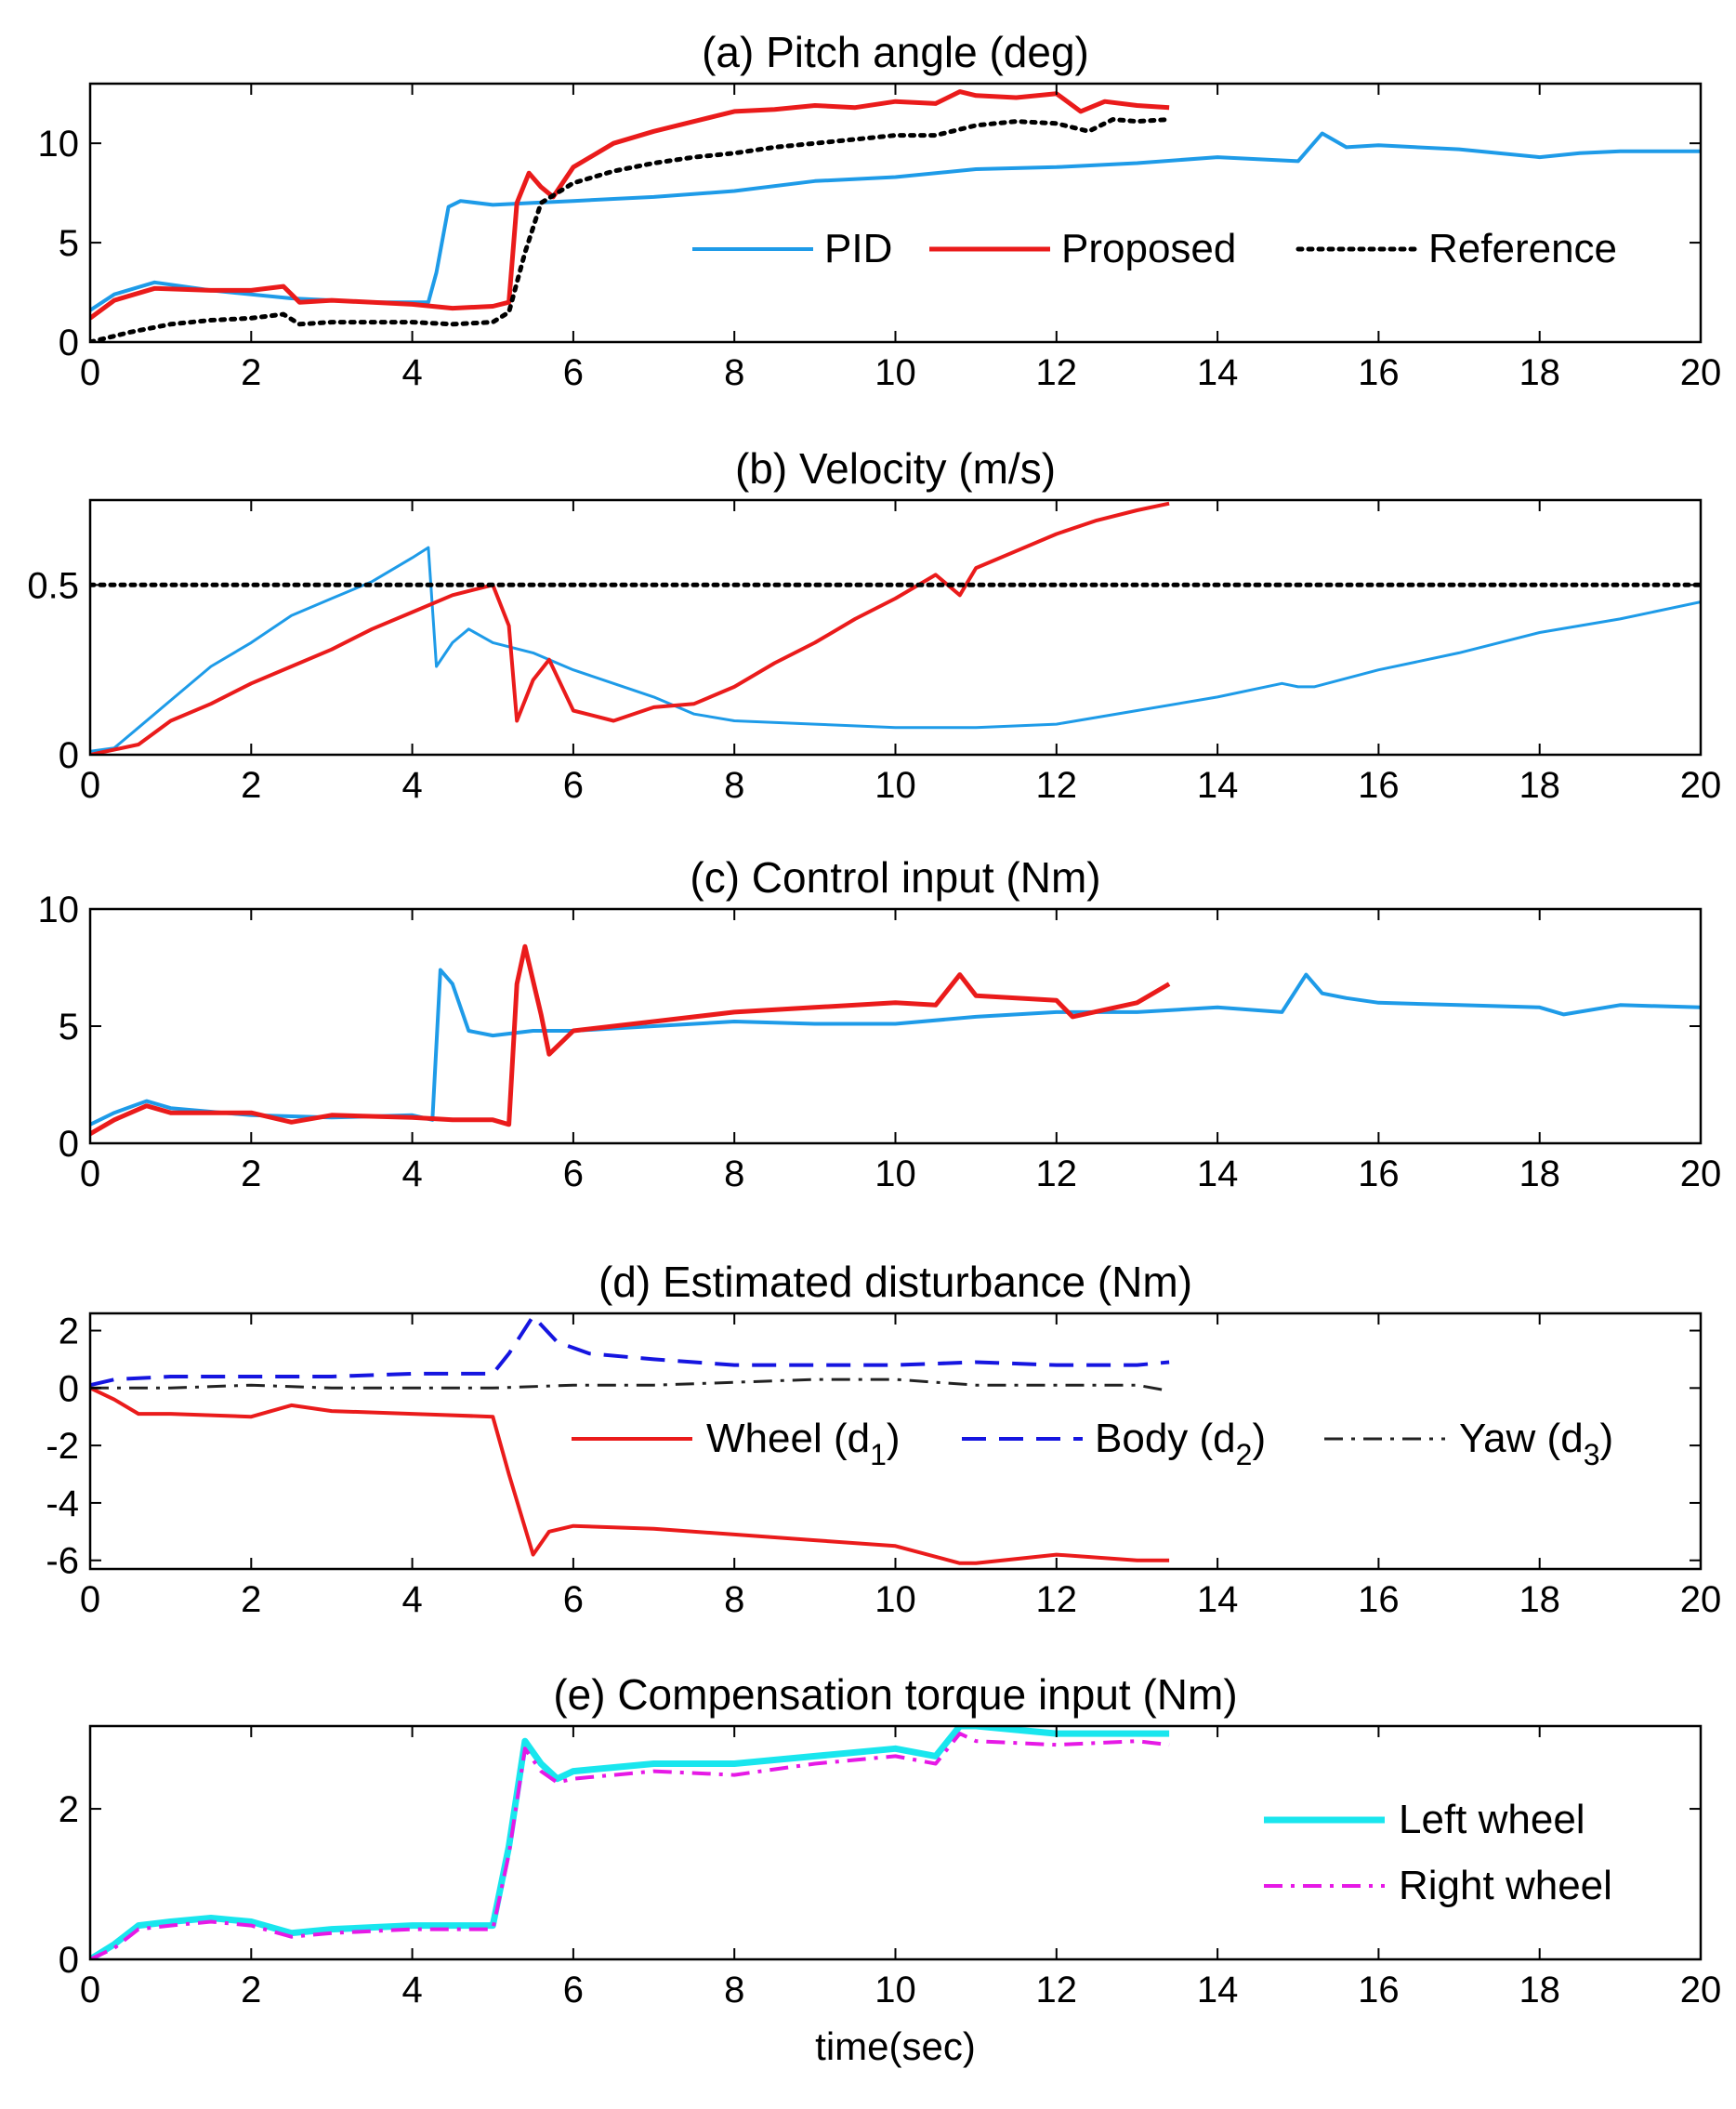 The height and width of the screenshot is (2109, 1736). I want to click on legend-label: Body (d2), so click(1180, 1443).